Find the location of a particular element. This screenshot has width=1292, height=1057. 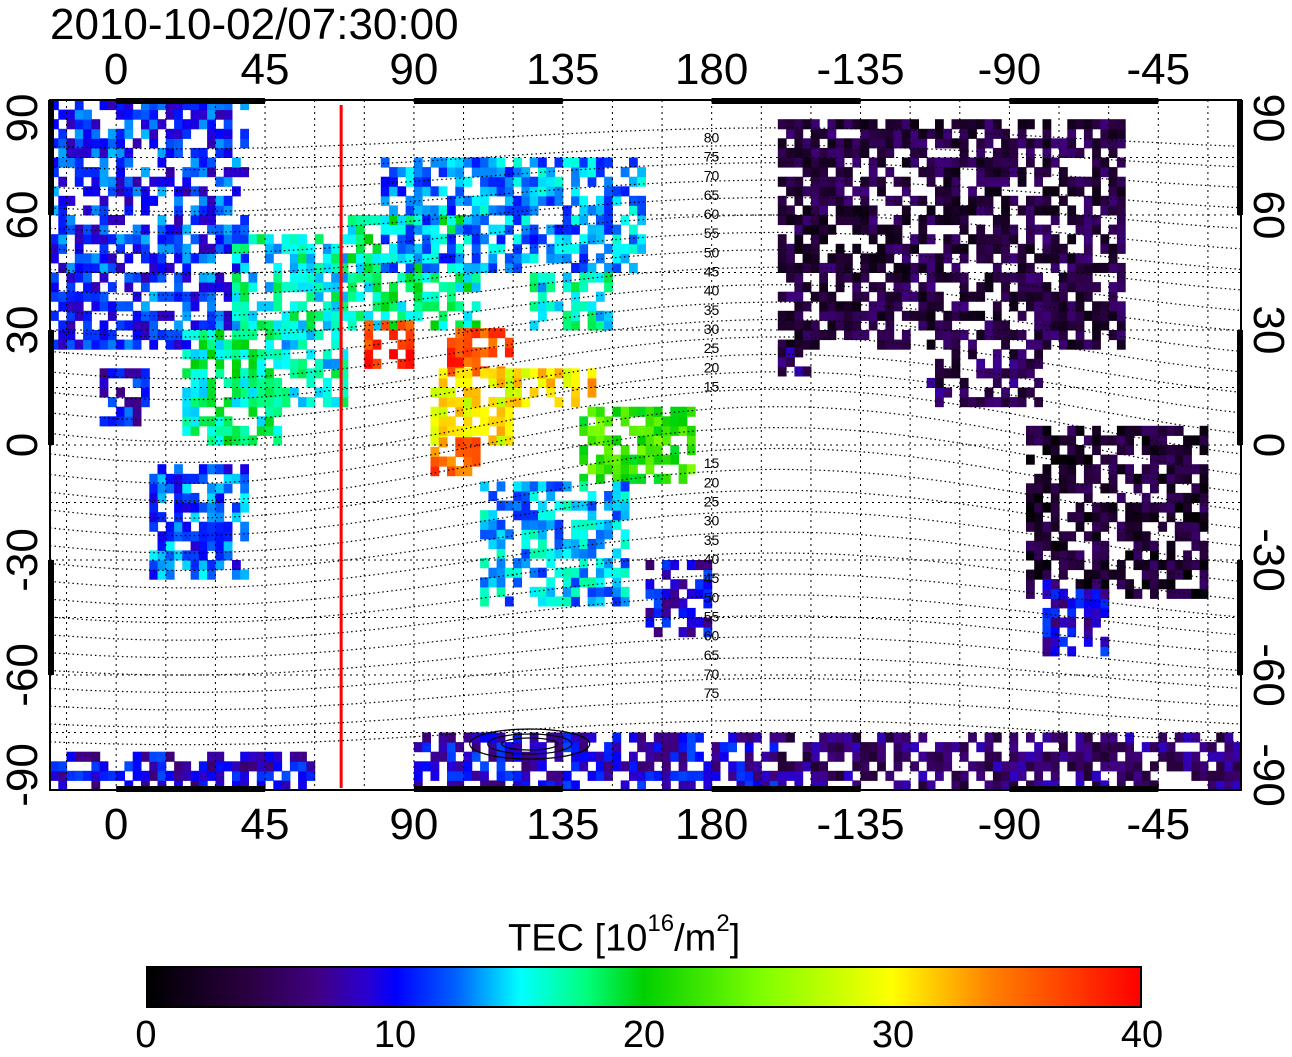

tec-region-sumatra is located at coordinates (455, 457).